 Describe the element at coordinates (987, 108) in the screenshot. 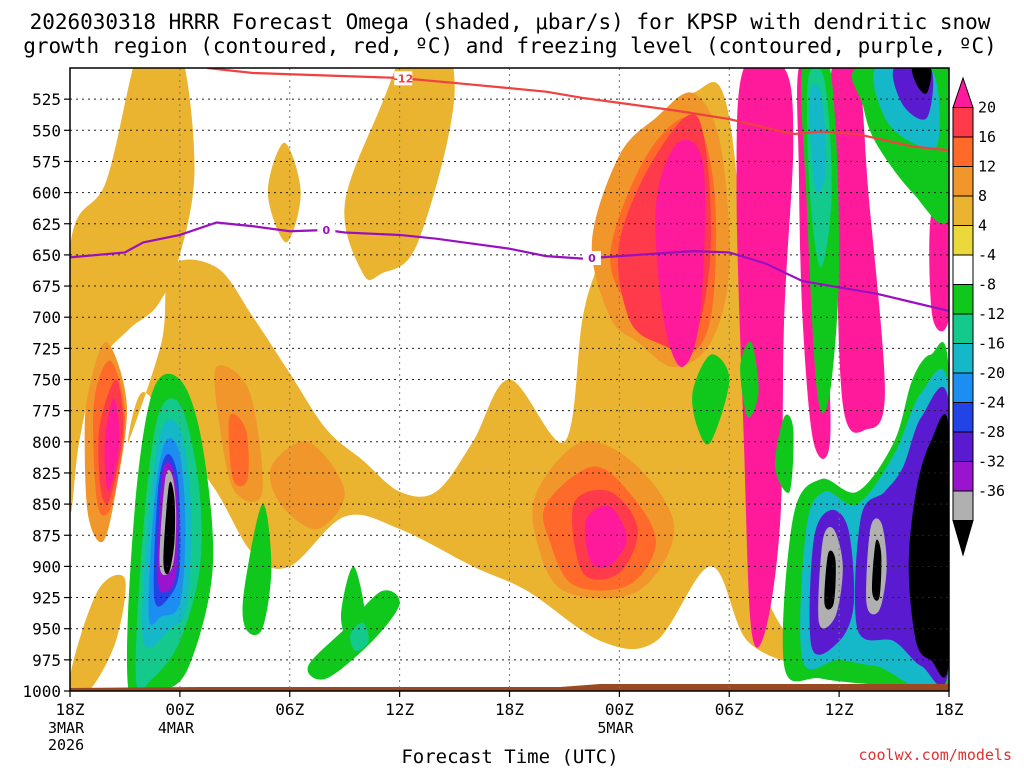

I see `colorbar-label: 20` at that location.